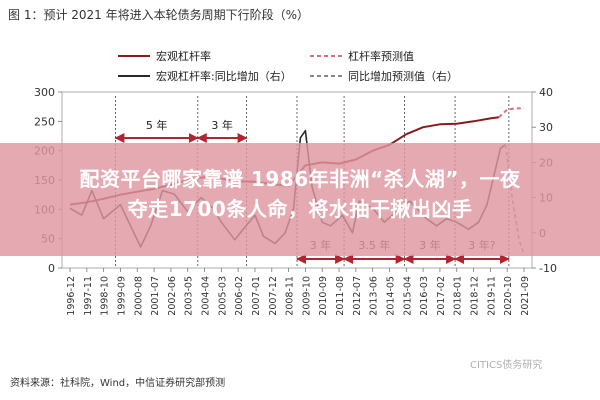 The width and height of the screenshot is (600, 400). What do you see at coordinates (273, 296) in the screenshot?
I see `x-tick-label: 2007-12` at bounding box center [273, 296].